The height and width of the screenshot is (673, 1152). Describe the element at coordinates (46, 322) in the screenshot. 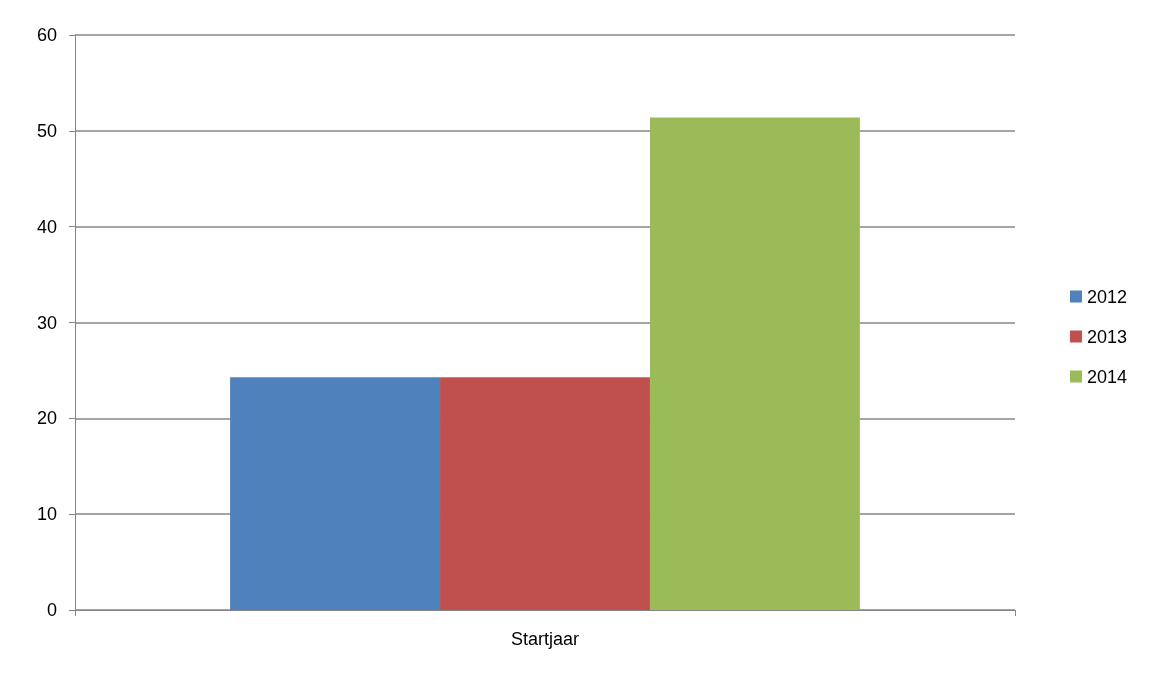

I see `y-tick-label: 30` at that location.